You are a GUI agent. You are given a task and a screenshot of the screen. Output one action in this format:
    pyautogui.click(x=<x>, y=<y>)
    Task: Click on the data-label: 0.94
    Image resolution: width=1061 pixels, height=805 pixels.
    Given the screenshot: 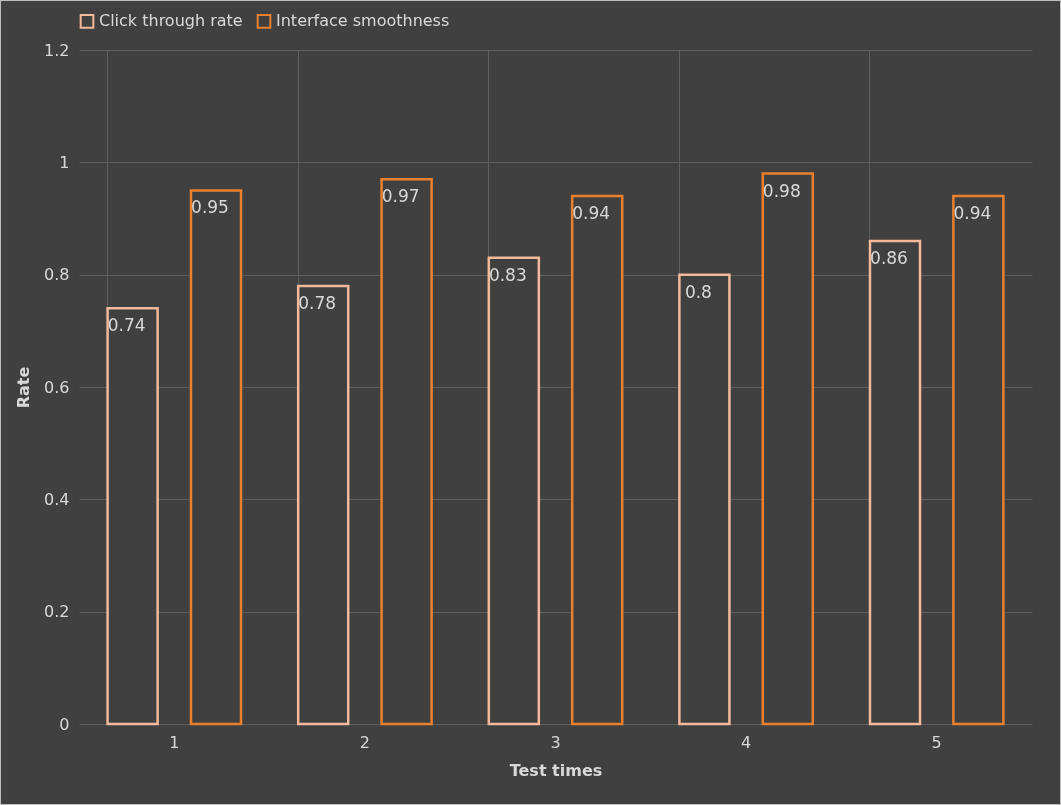 What is the action you would take?
    pyautogui.click(x=591, y=213)
    